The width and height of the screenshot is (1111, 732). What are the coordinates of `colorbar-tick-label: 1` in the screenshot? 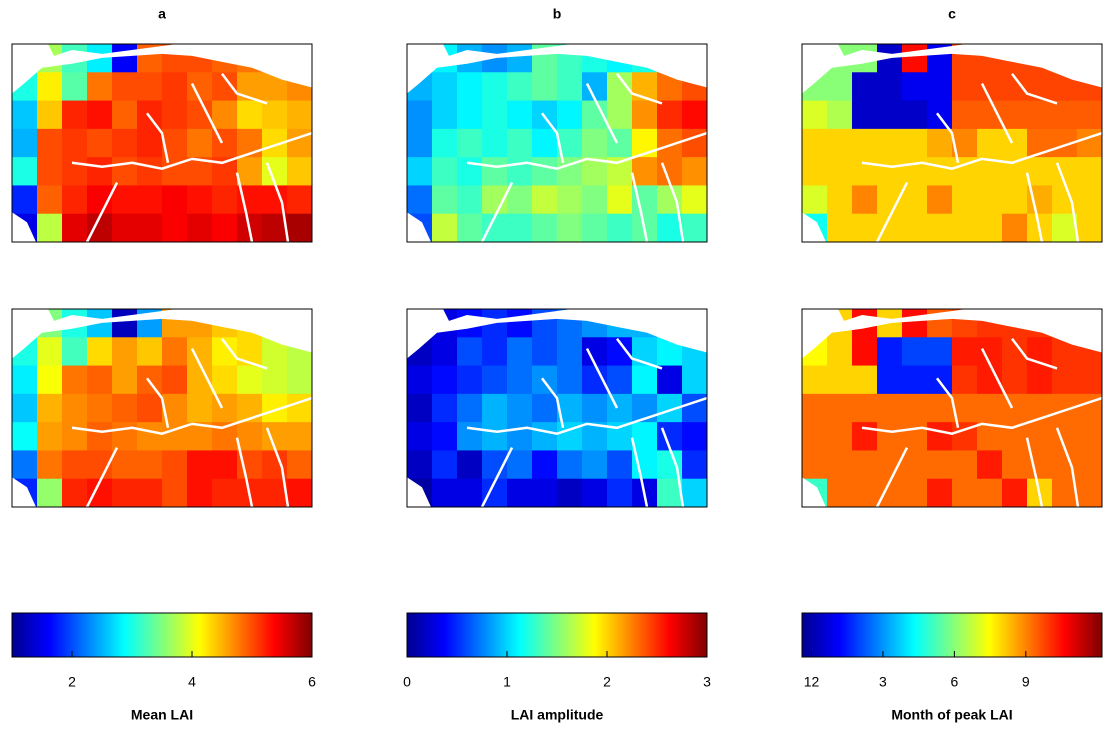 It's located at (507, 682).